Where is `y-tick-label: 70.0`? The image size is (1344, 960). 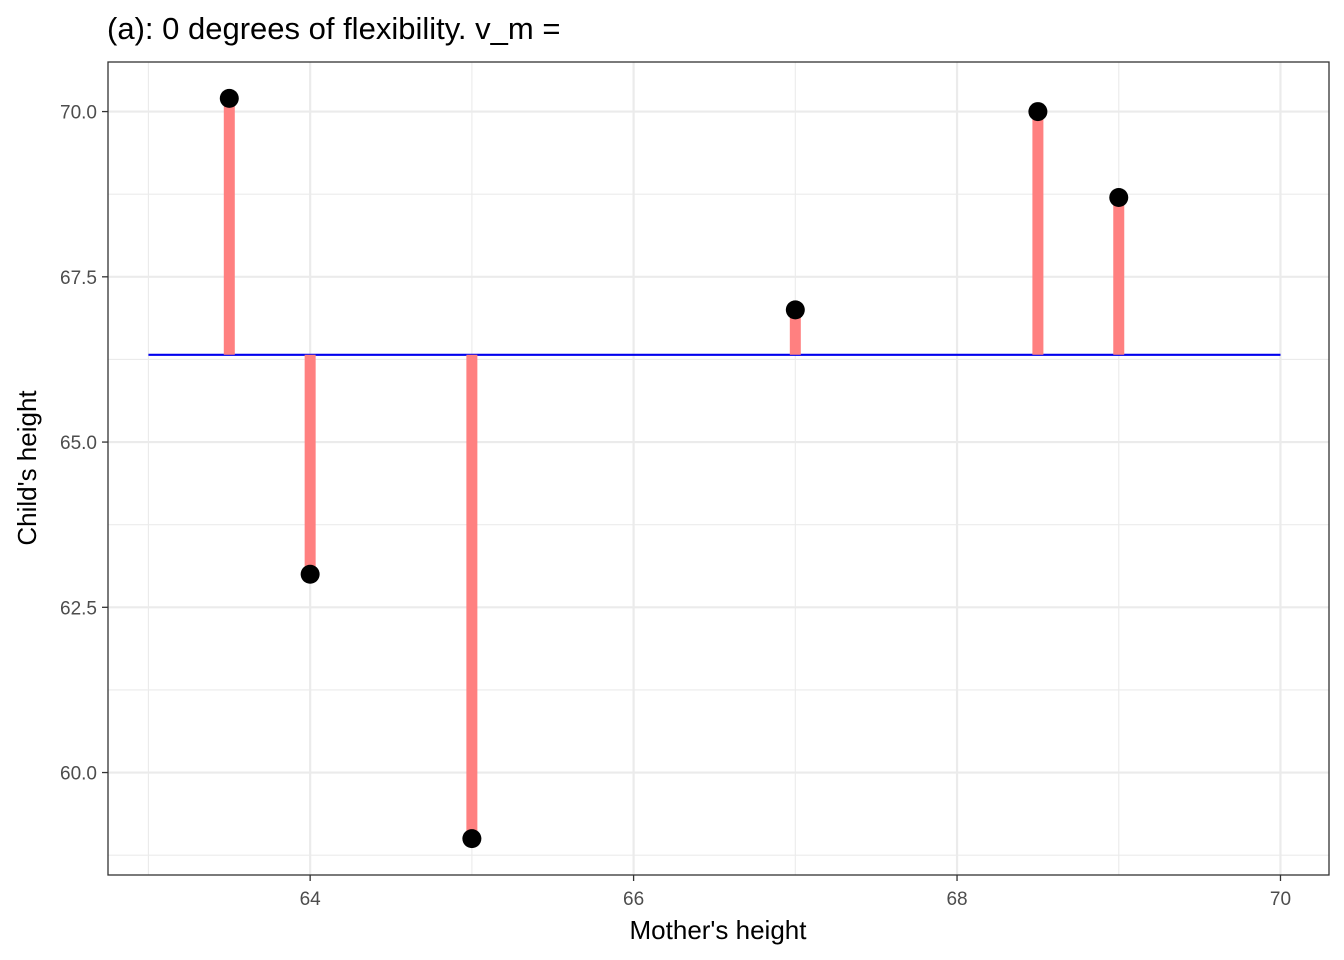
y-tick-label: 70.0 is located at coordinates (78, 113).